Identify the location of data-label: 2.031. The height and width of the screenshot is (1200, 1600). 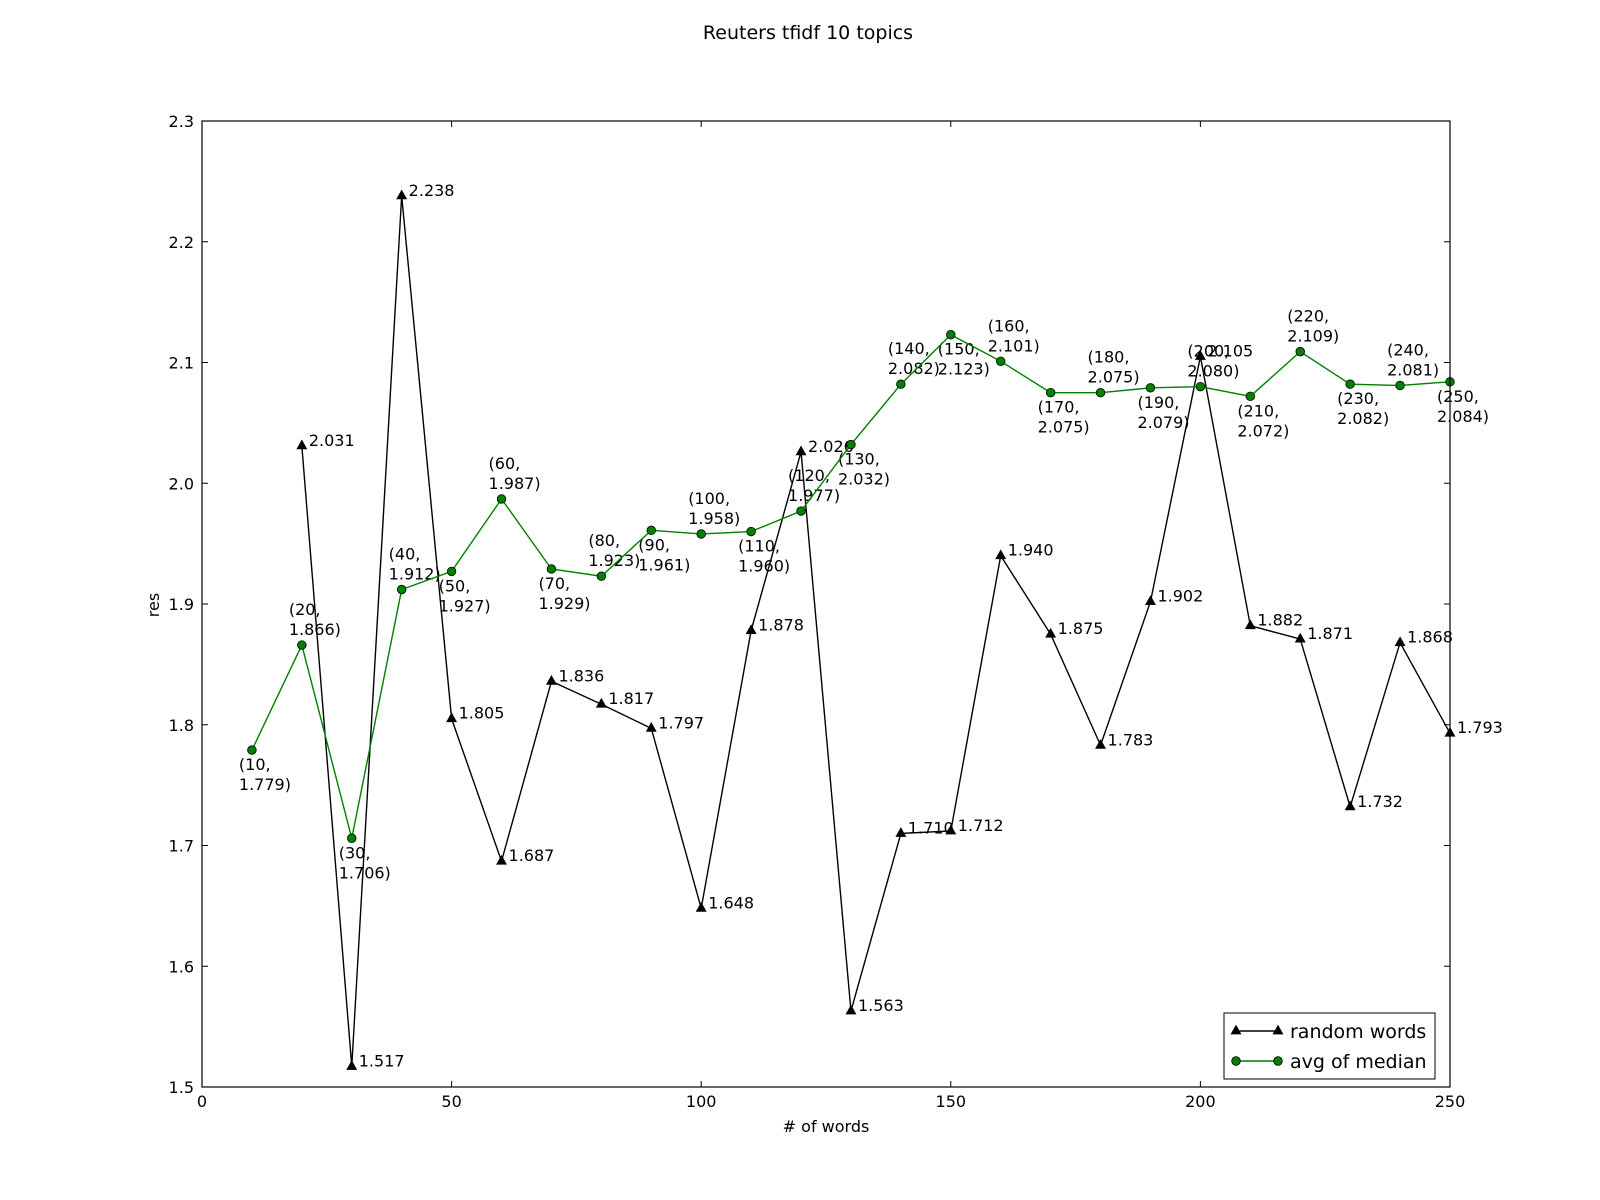
(332, 440).